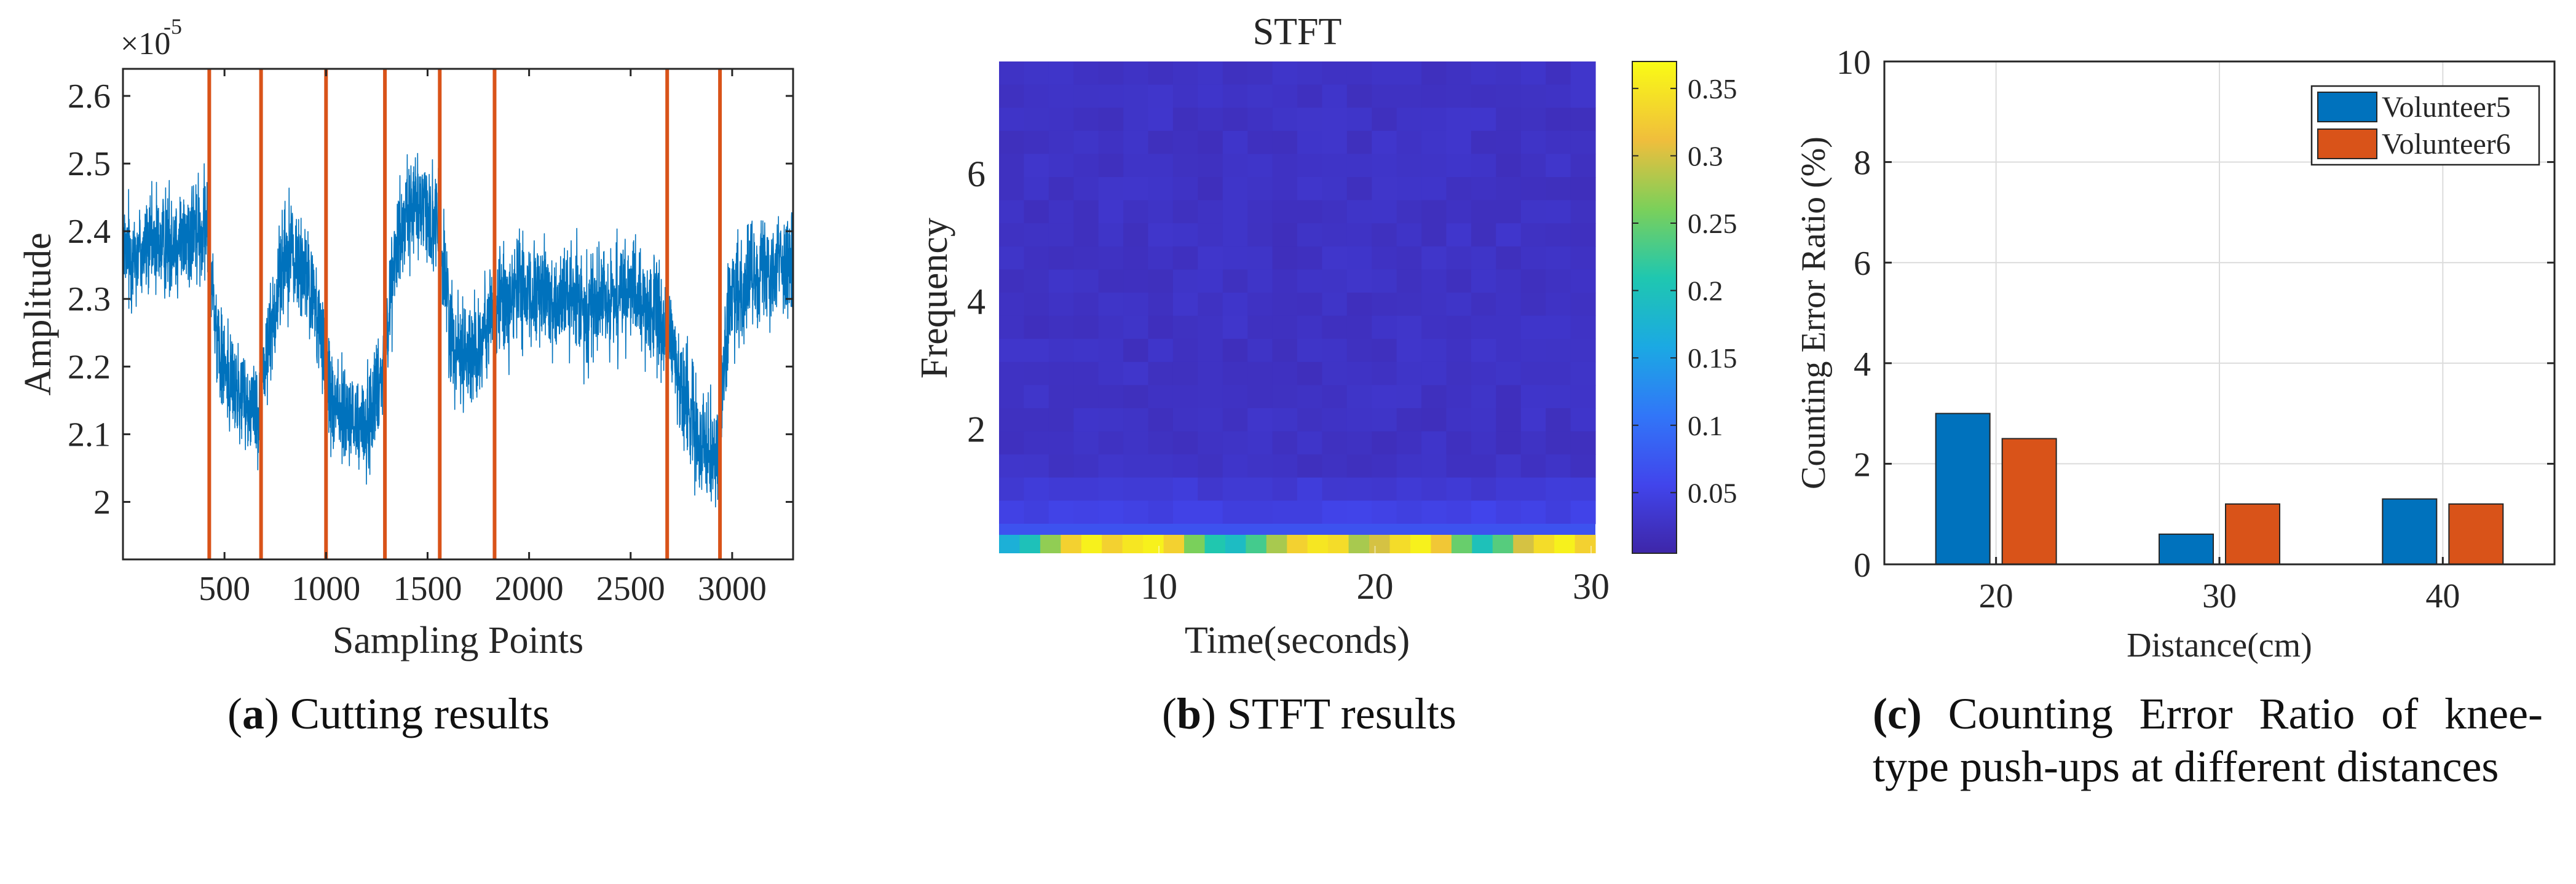 The image size is (2576, 884). What do you see at coordinates (1814, 312) in the screenshot?
I see `y-axis-label-c: Counting Error Ratio (%)` at bounding box center [1814, 312].